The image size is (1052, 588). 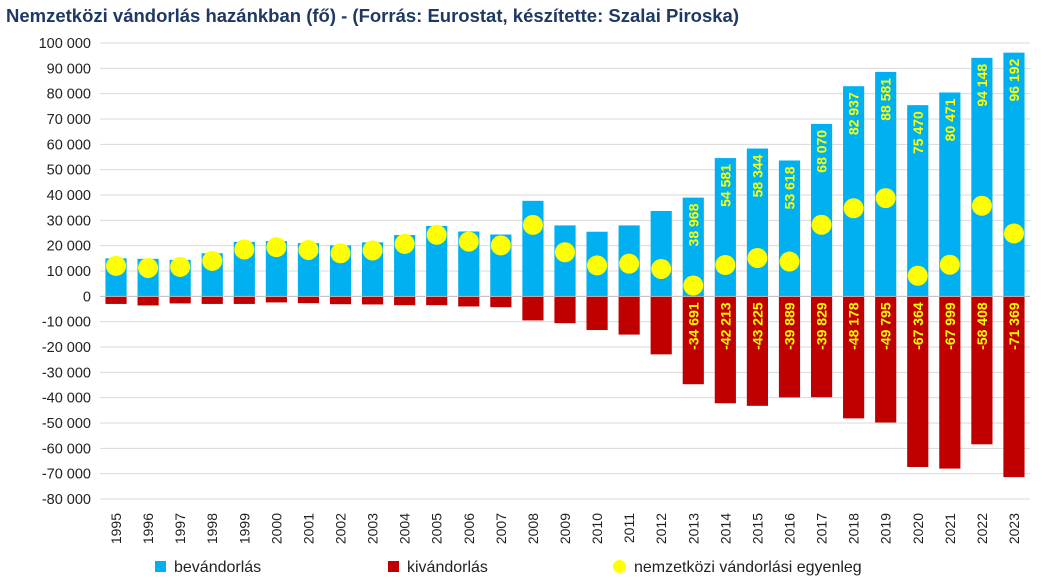 What do you see at coordinates (886, 326) in the screenshot?
I see `data-label-emigration: -49 795` at bounding box center [886, 326].